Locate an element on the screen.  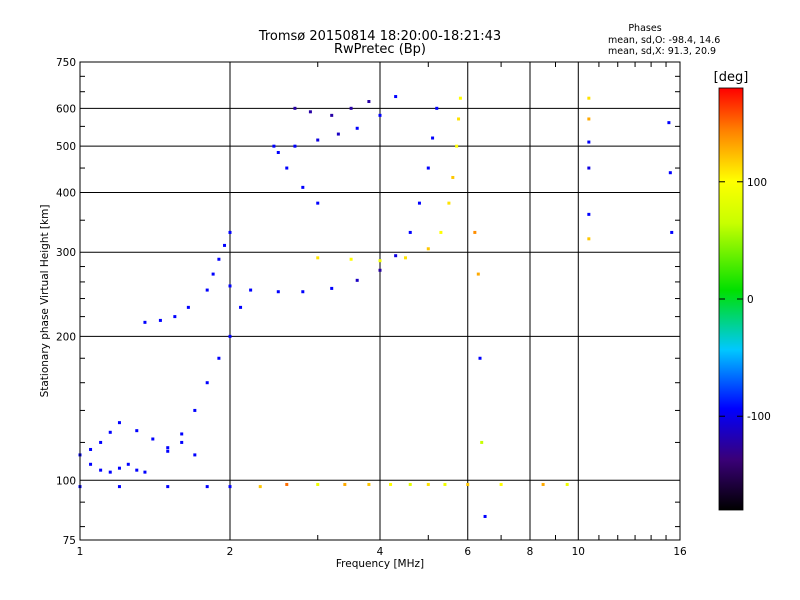
stats-x-line: mean, sd,X: 91.3, 20.9 is located at coordinates (662, 51).